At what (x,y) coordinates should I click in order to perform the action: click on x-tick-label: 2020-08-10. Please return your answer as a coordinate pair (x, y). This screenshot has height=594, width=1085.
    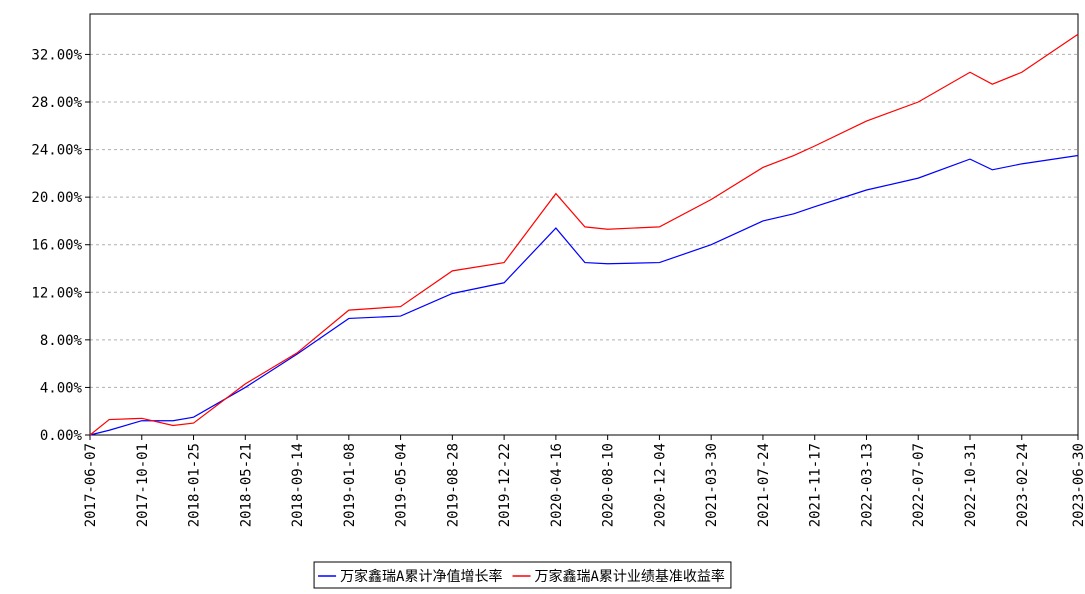
    Looking at the image, I should click on (609, 485).